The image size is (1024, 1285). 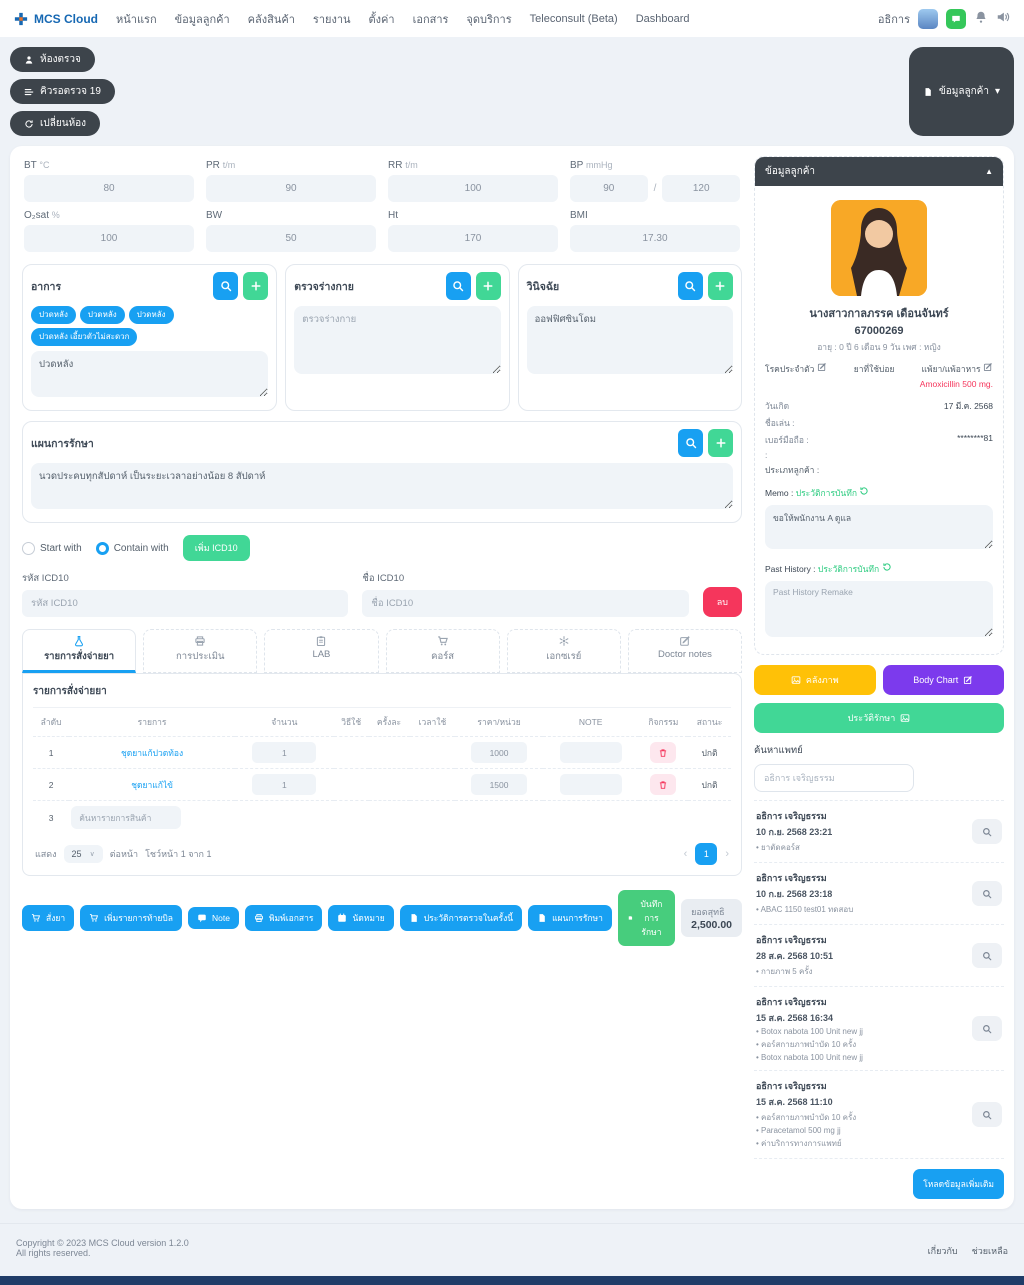 I want to click on icd10-code-input, so click(x=185, y=603).